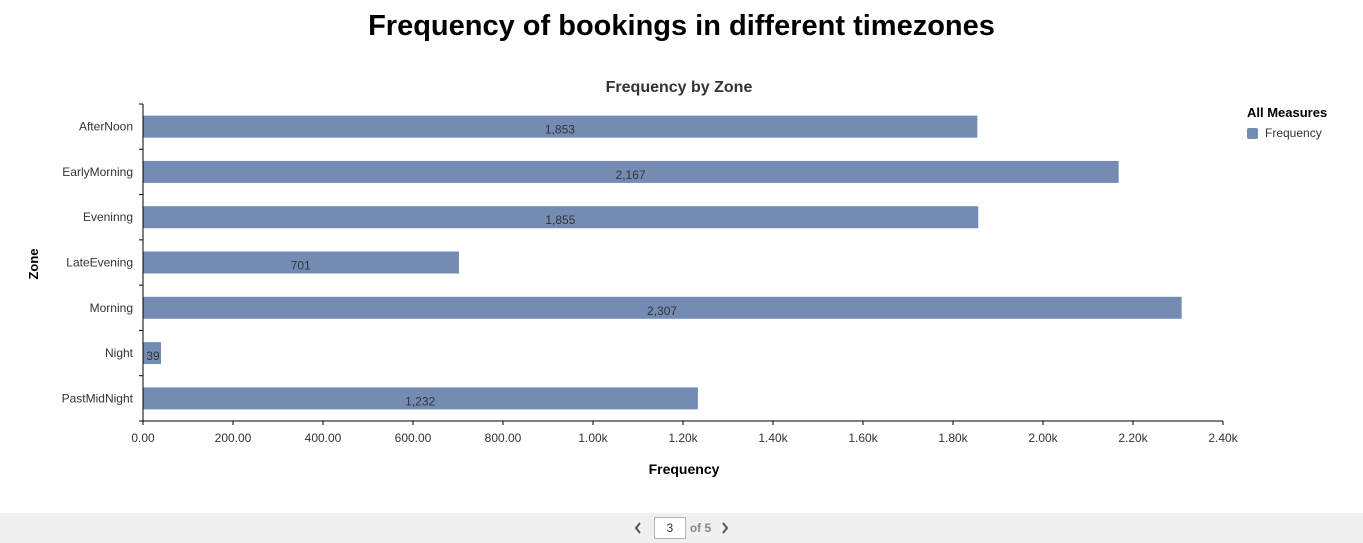  I want to click on x-tick-label: 1.60k, so click(863, 438).